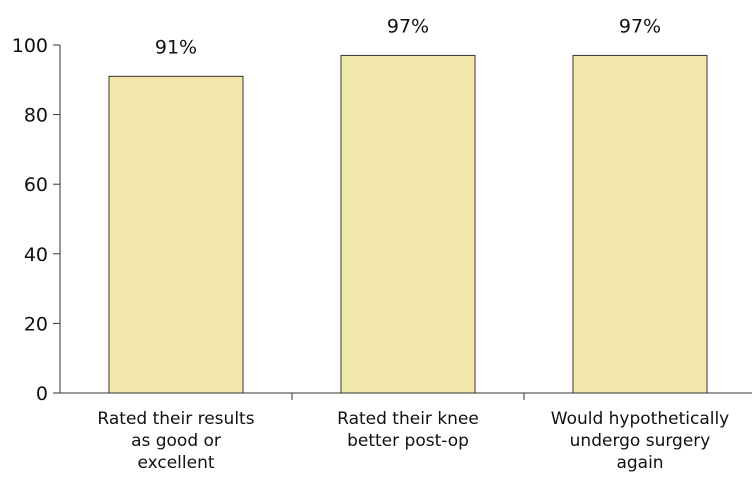 Image resolution: width=752 pixels, height=484 pixels. What do you see at coordinates (175, 463) in the screenshot?
I see `category-label: excellent` at bounding box center [175, 463].